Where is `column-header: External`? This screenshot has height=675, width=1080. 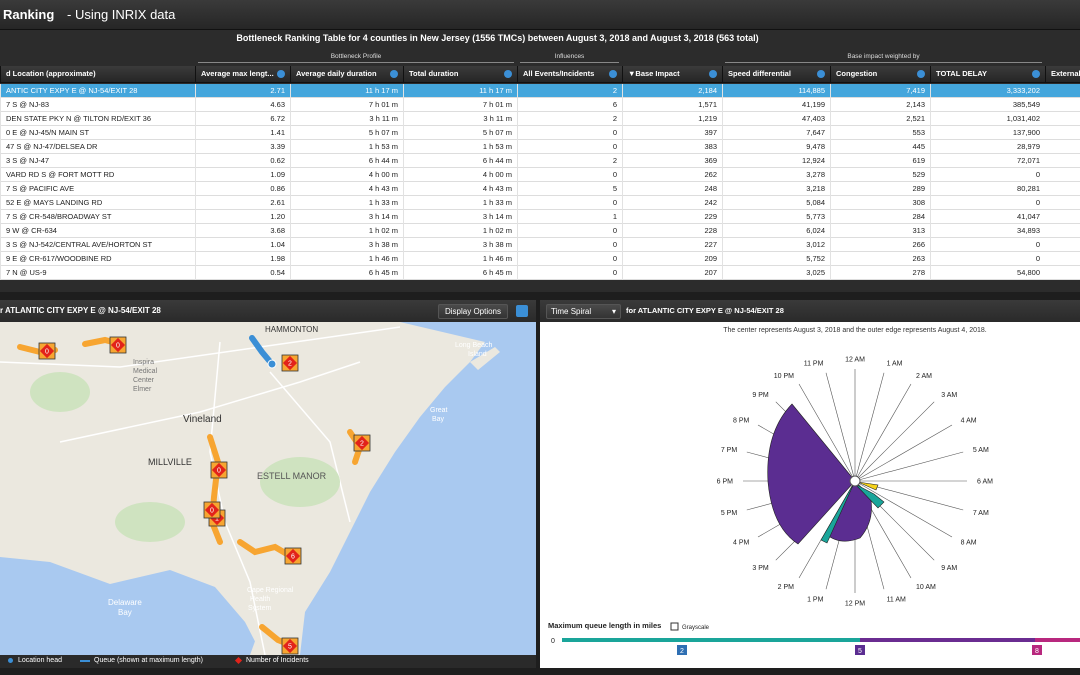 column-header: External is located at coordinates (1062, 74).